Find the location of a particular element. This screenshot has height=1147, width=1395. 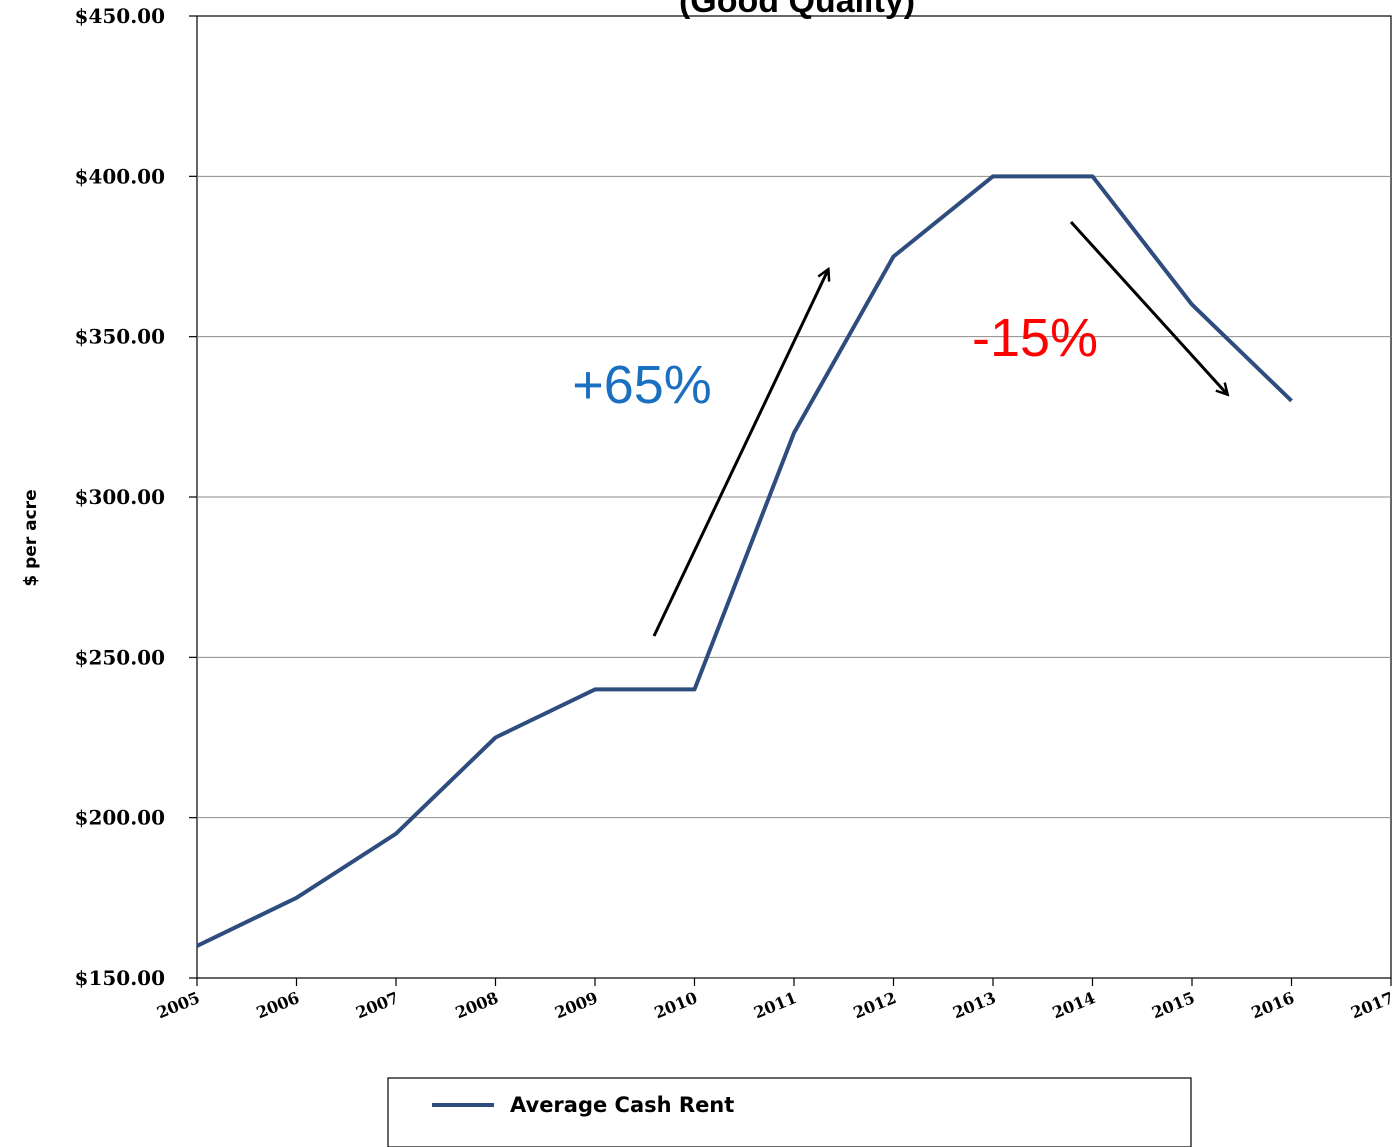

x-tick-label: 2010 is located at coordinates (676, 1005).